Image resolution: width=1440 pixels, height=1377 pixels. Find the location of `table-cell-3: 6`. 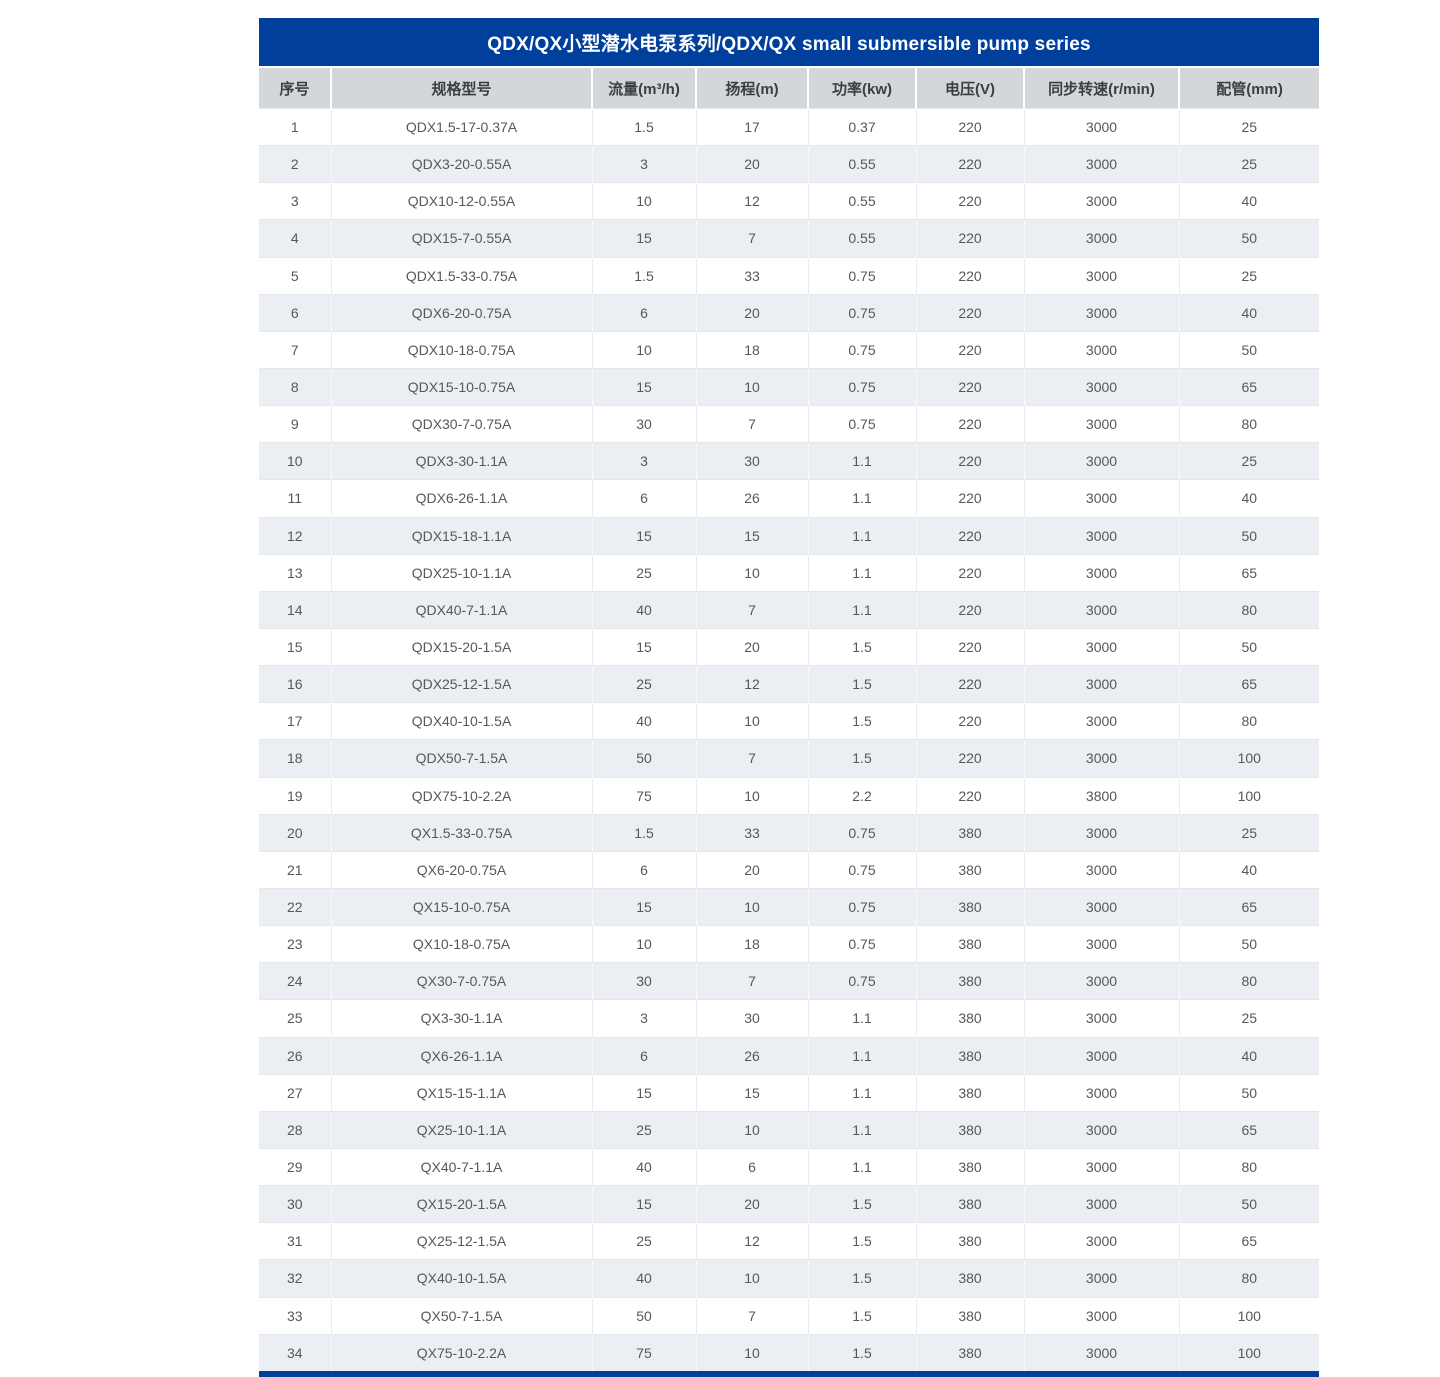

table-cell-3: 6 is located at coordinates (643, 1055).